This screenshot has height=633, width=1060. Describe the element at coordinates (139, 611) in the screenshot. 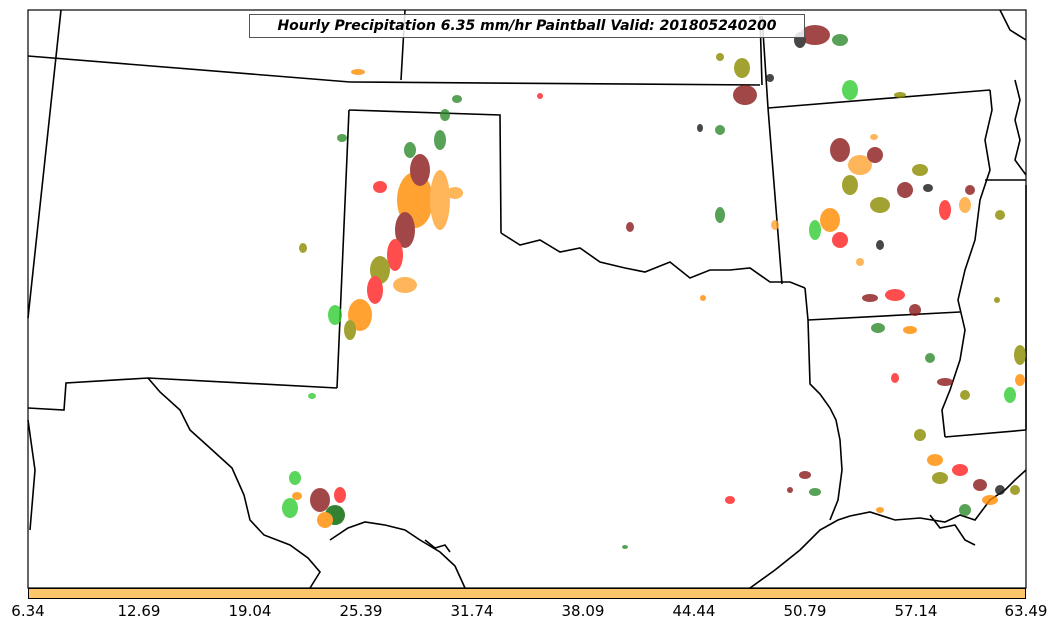

I see `colorbar-tick-label: 12.69` at that location.